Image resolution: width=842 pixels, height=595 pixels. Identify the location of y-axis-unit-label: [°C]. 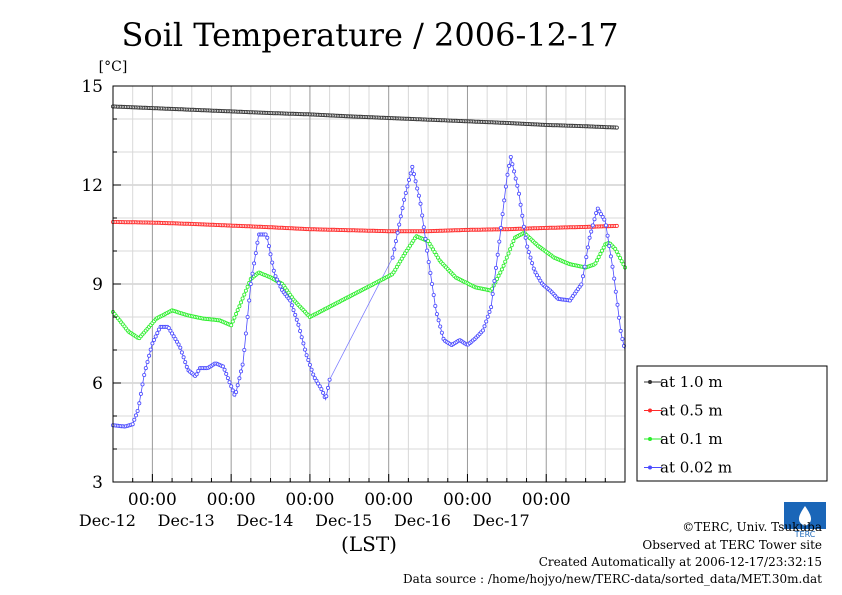
(113, 67).